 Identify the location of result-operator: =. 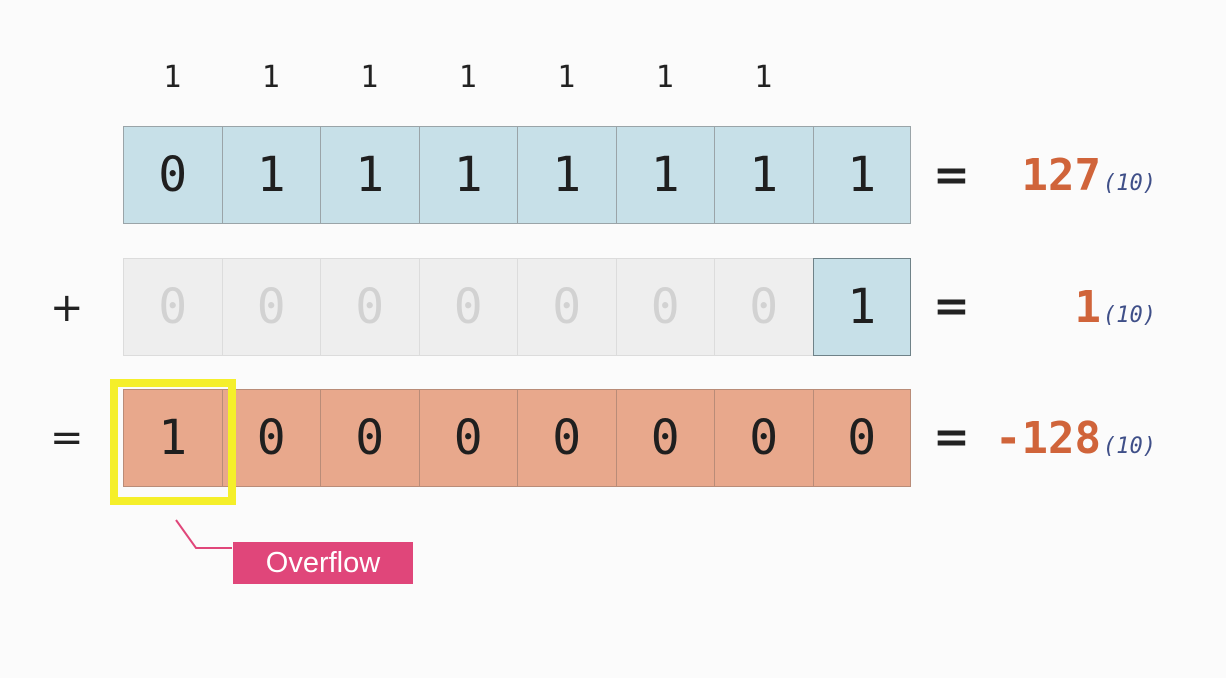
(67, 438).